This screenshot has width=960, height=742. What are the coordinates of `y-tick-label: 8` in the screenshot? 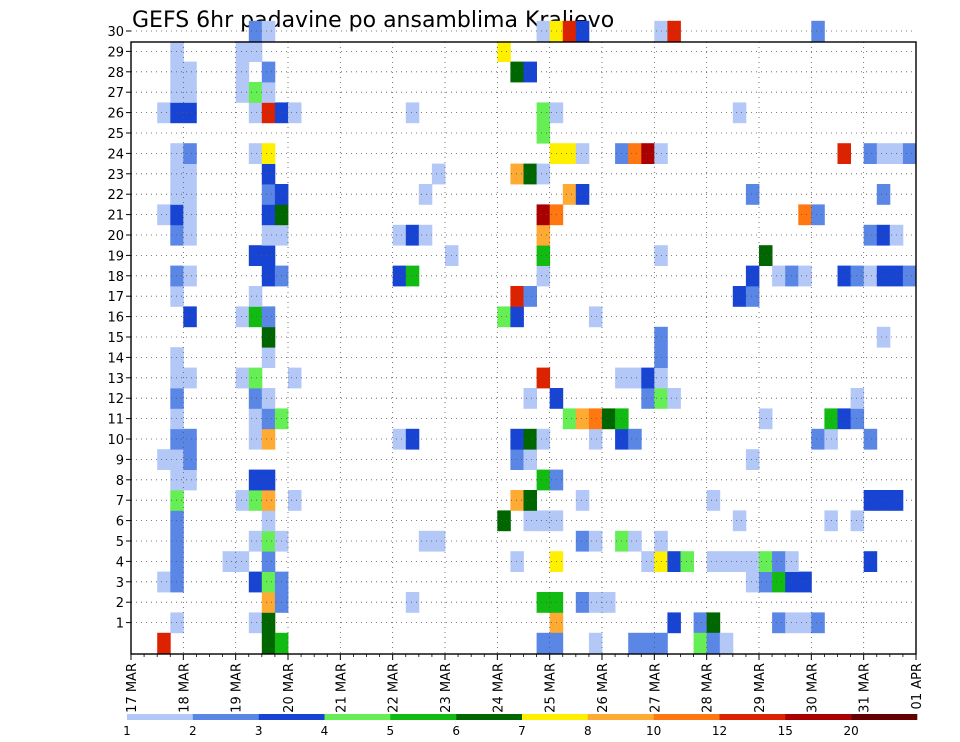 It's located at (120, 481).